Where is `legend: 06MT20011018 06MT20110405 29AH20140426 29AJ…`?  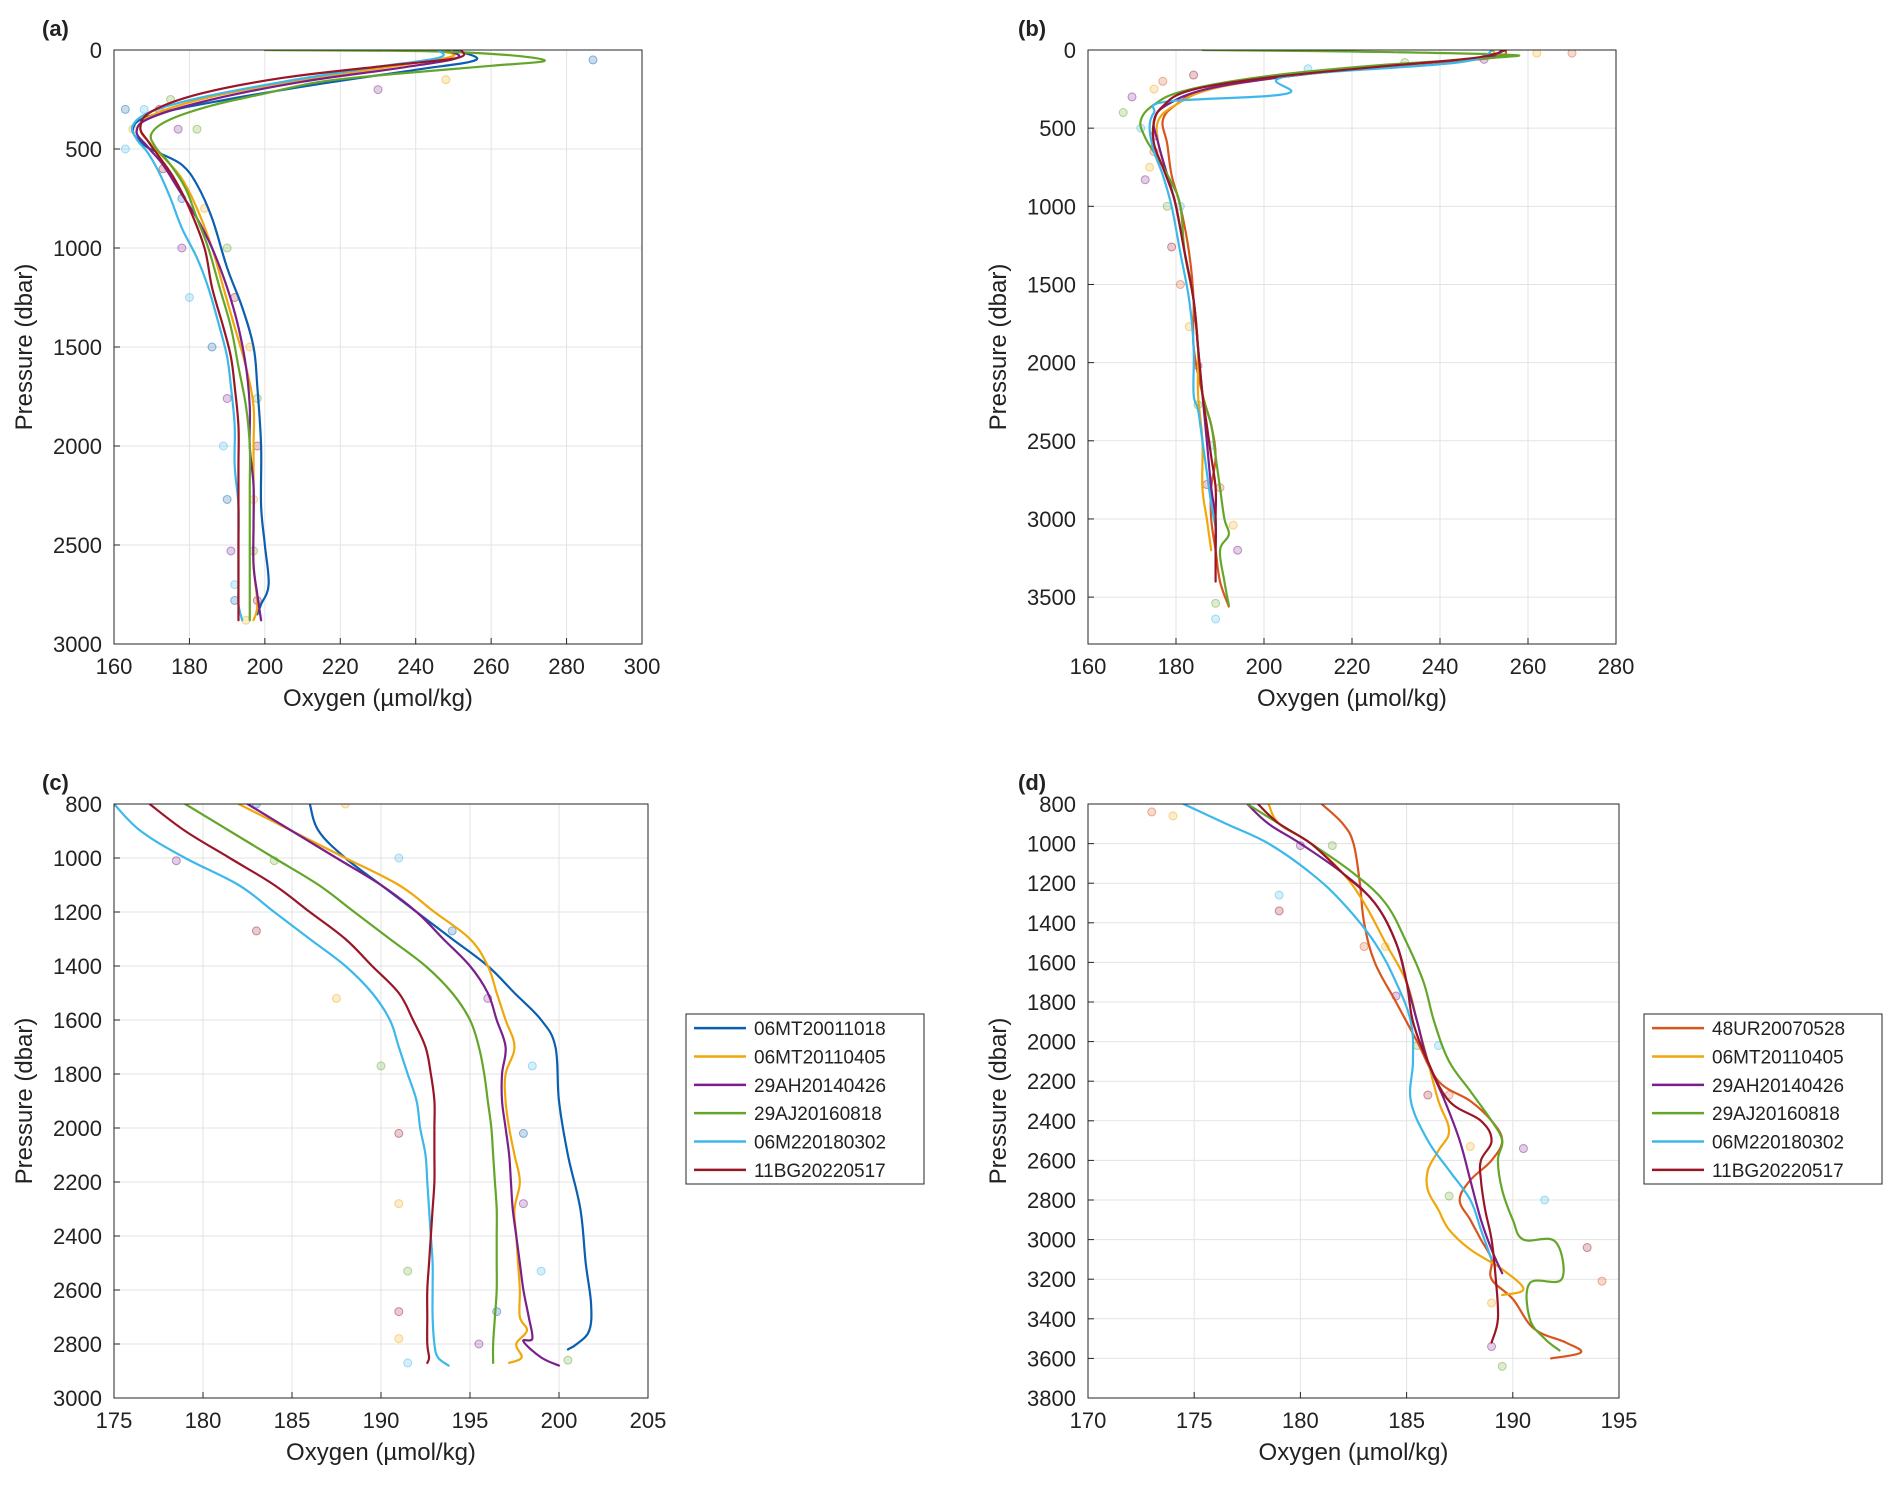 legend: 06MT20011018 06MT20110405 29AH20140426 29AJ… is located at coordinates (805, 1099).